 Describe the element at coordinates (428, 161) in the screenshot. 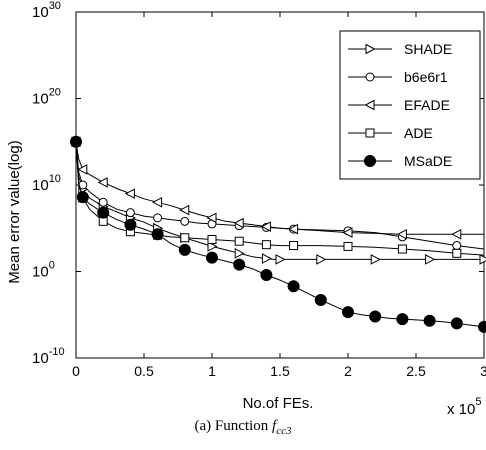

I see `legend-label-msade: MSaDE` at that location.